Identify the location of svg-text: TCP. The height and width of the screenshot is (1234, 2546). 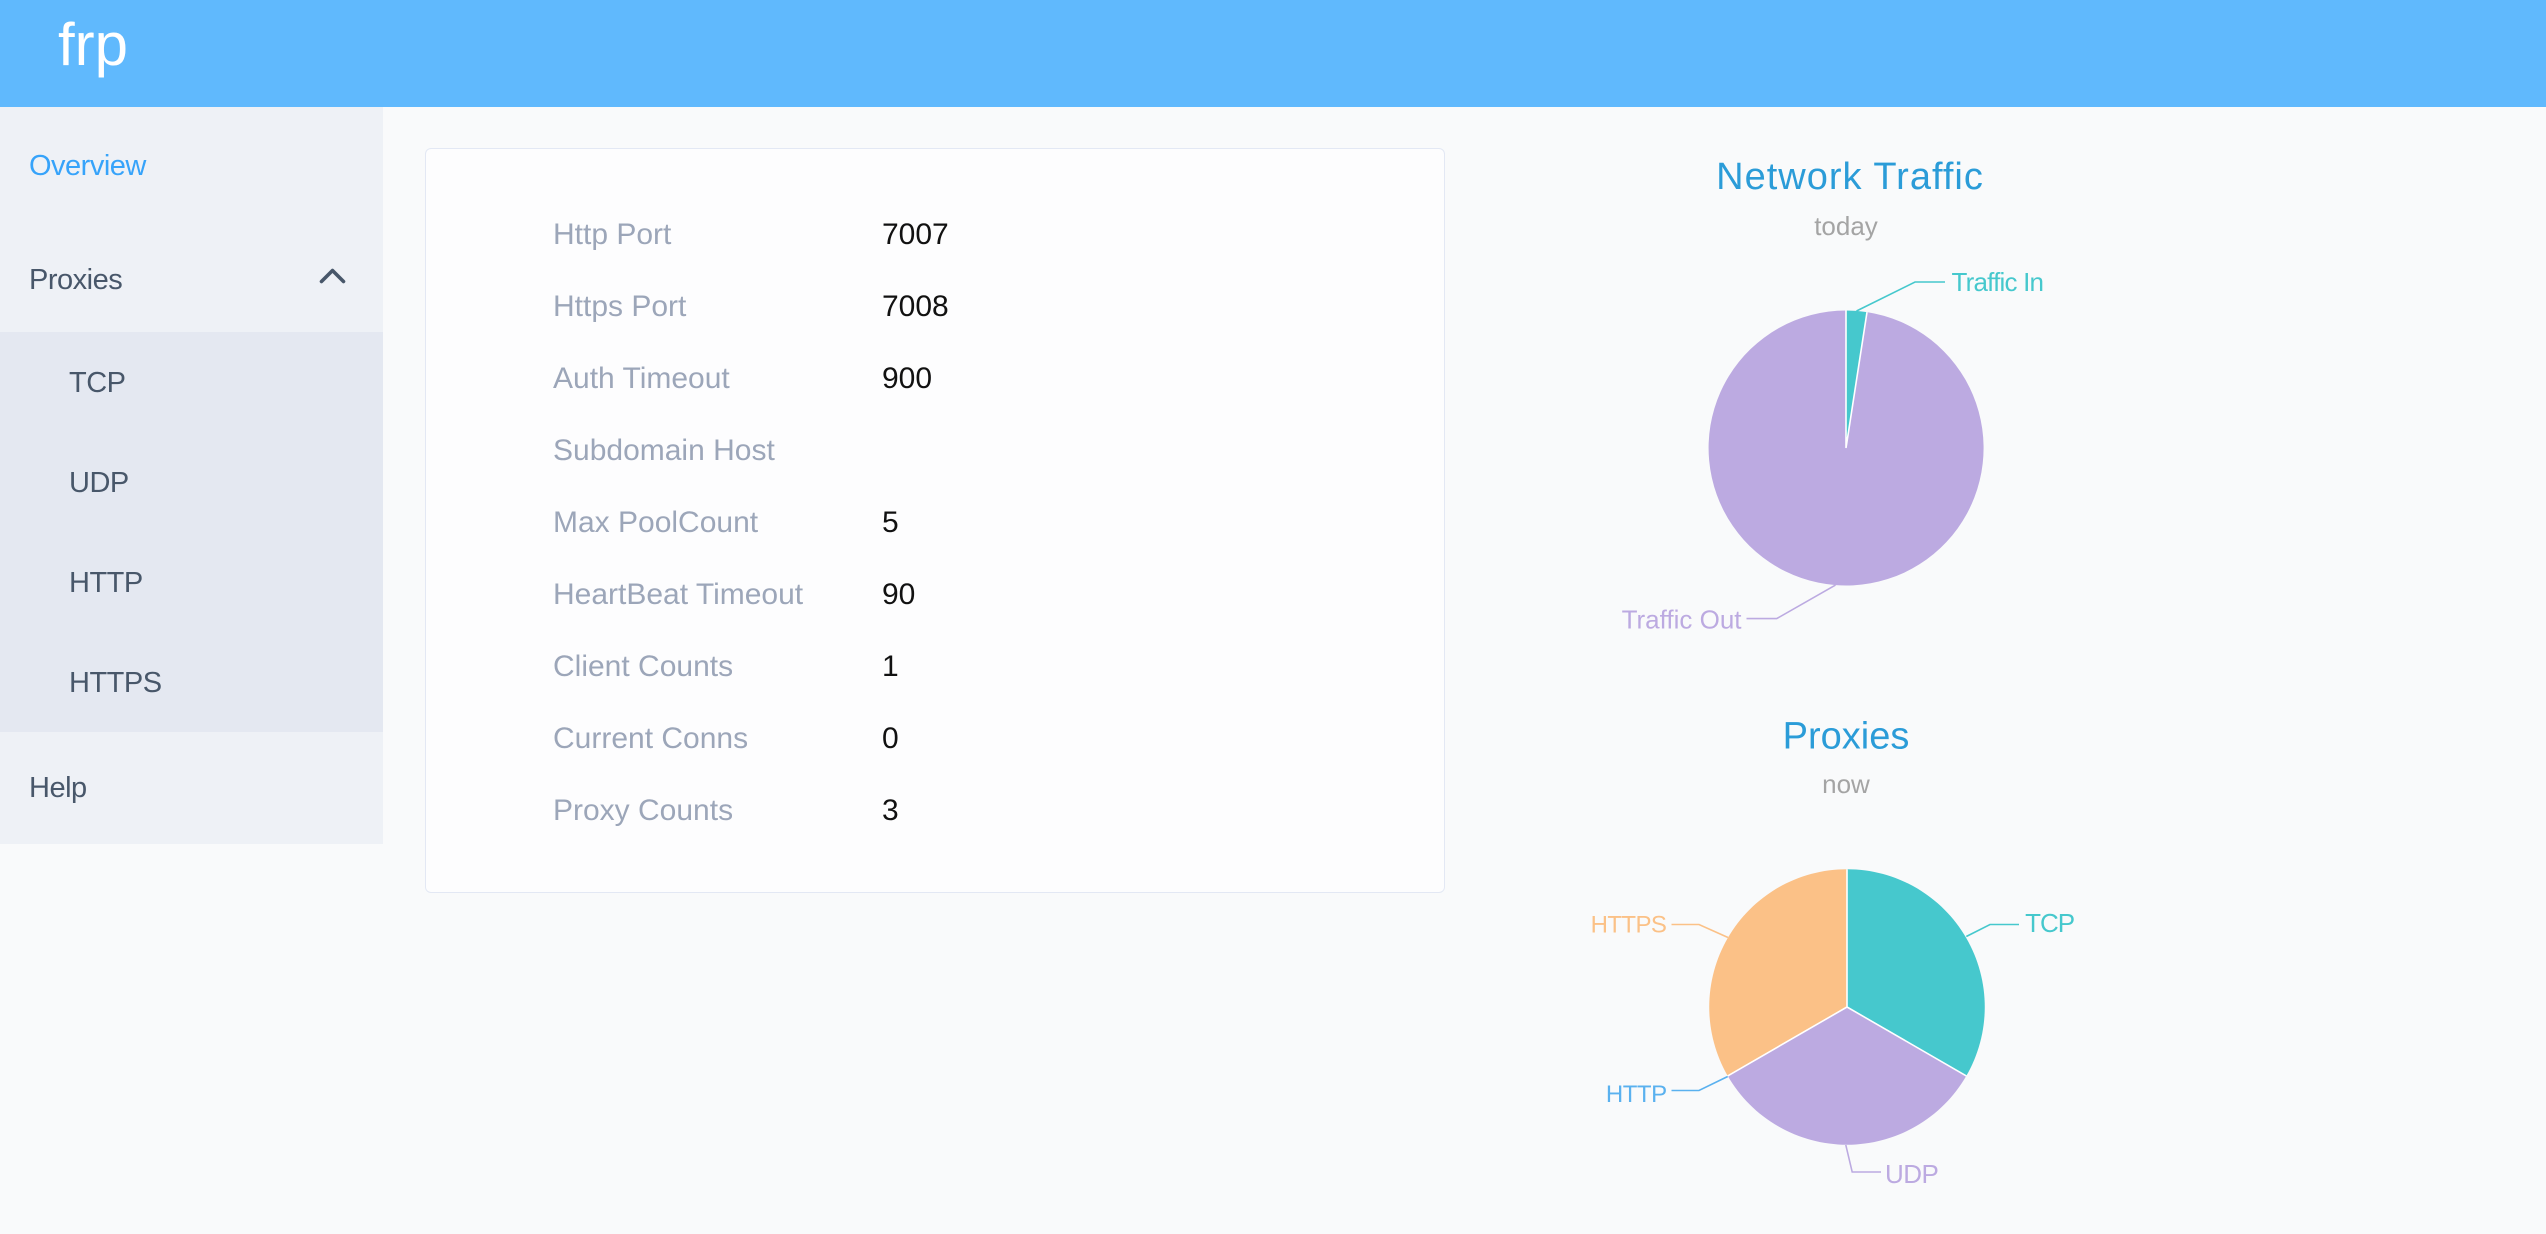
(2049, 923).